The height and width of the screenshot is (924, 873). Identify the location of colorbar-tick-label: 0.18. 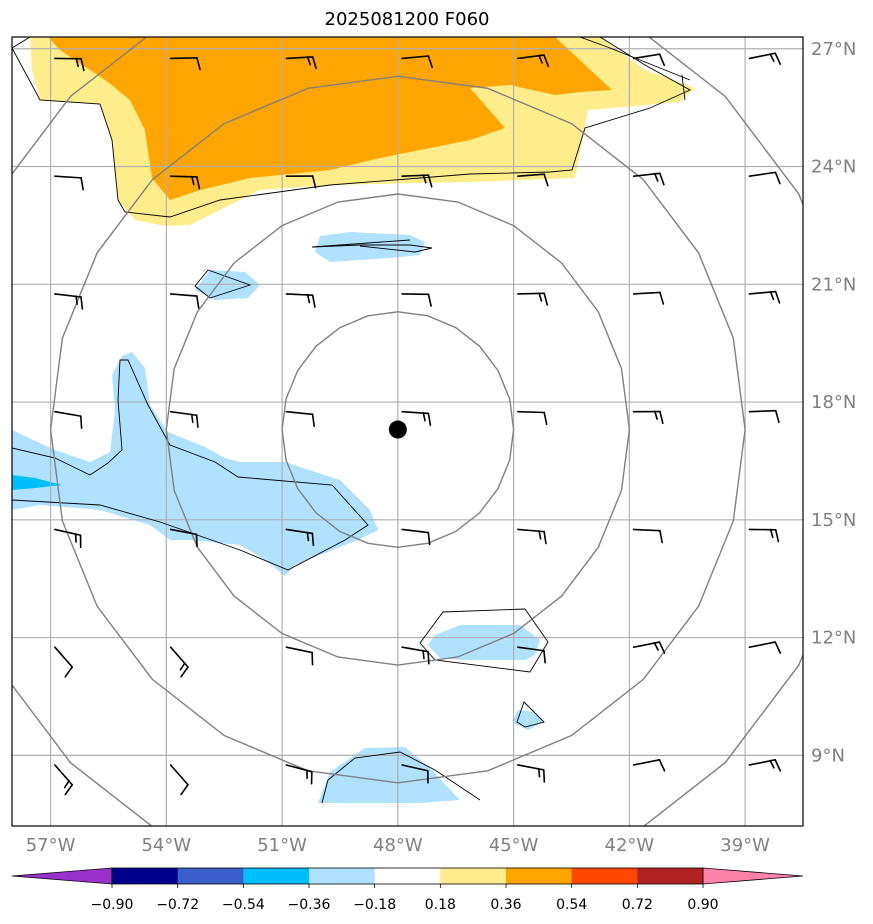
(440, 905).